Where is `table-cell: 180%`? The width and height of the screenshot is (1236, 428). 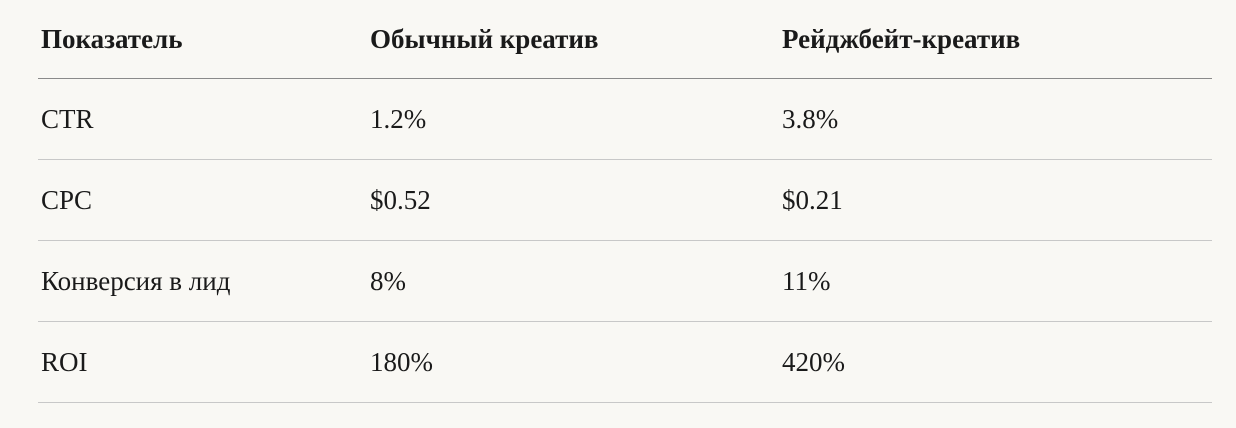
table-cell: 180% is located at coordinates (573, 362).